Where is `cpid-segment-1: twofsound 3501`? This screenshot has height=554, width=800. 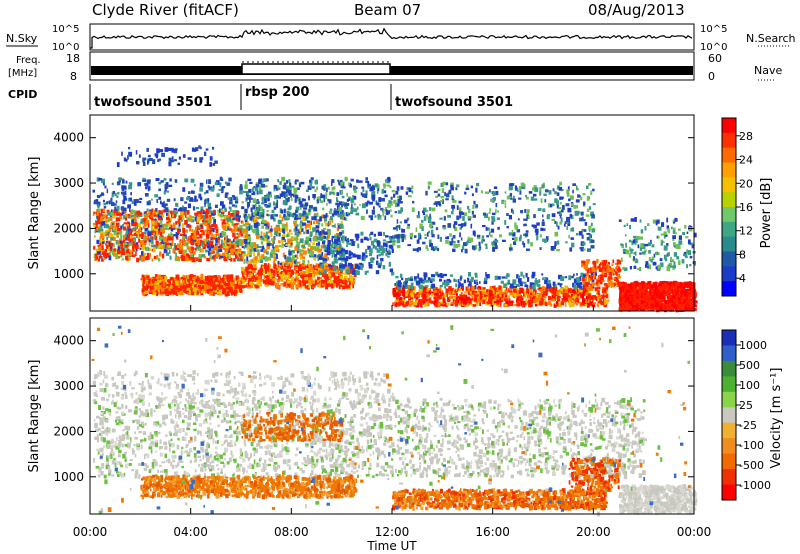 cpid-segment-1: twofsound 3501 is located at coordinates (153, 102).